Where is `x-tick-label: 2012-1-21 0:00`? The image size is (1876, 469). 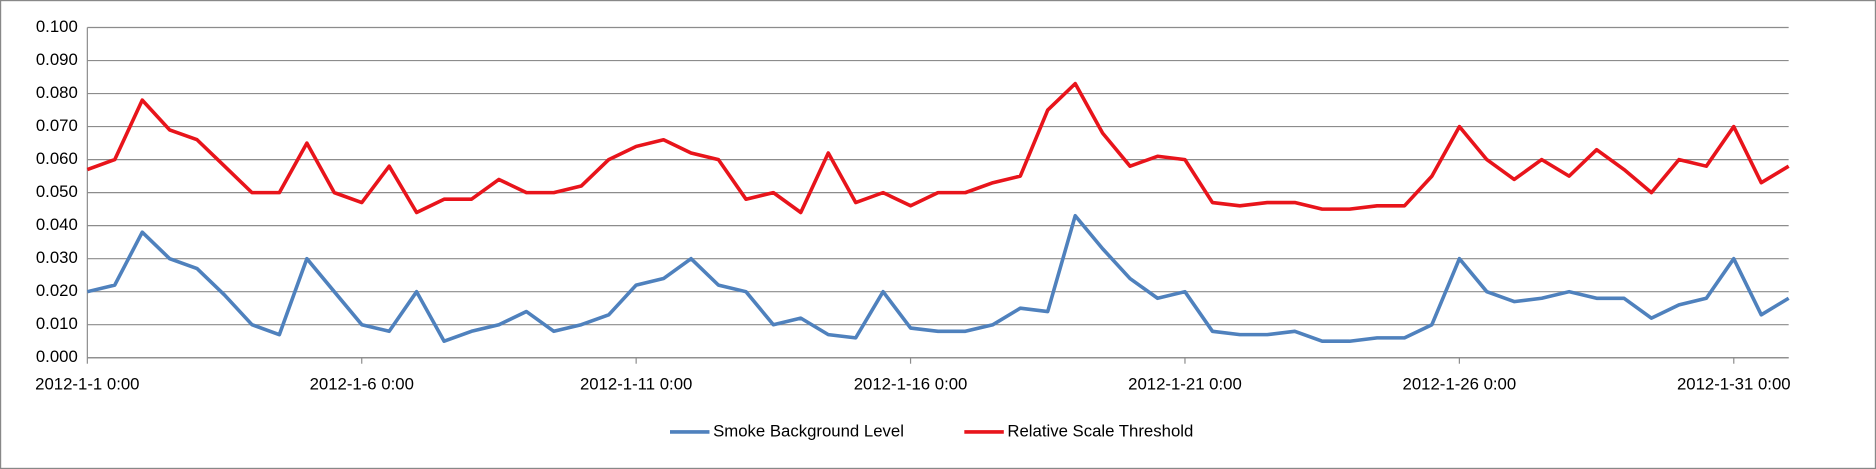 x-tick-label: 2012-1-21 0:00 is located at coordinates (1185, 384).